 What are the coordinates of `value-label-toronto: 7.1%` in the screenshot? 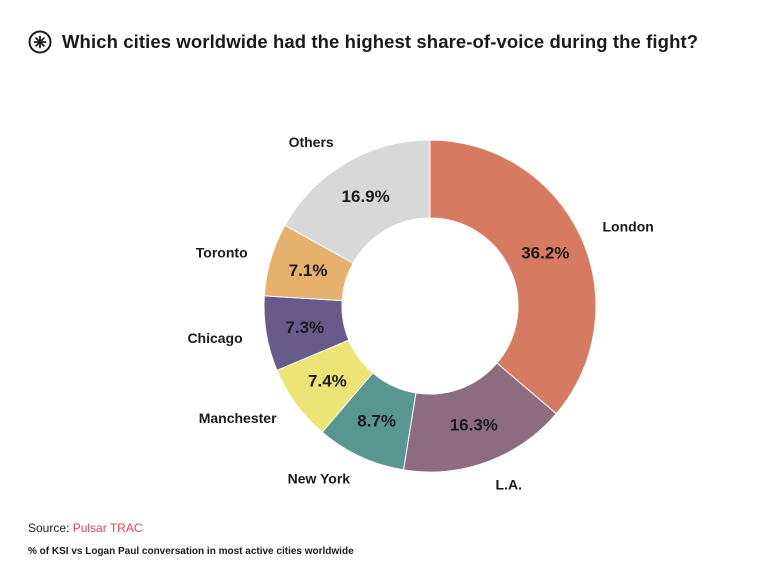 It's located at (308, 270).